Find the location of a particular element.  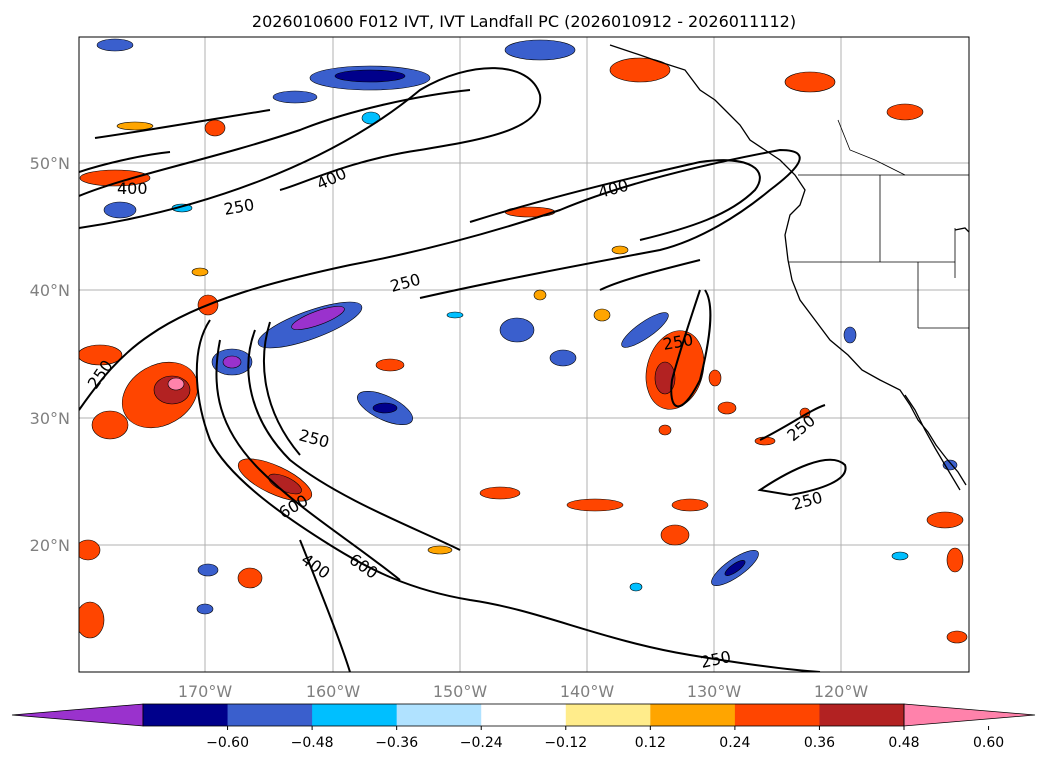

colorbar-tick-label: 0.36 is located at coordinates (819, 743).